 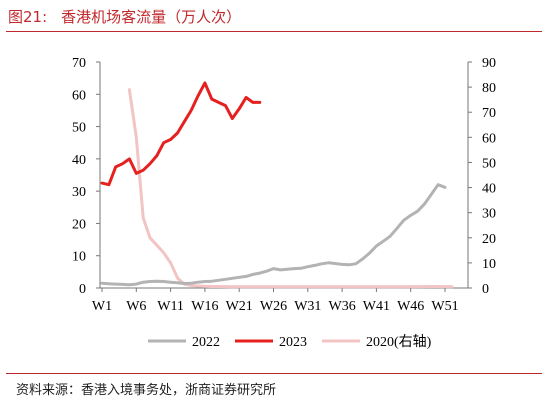 I want to click on right-tick-label: 90, so click(x=489, y=63).